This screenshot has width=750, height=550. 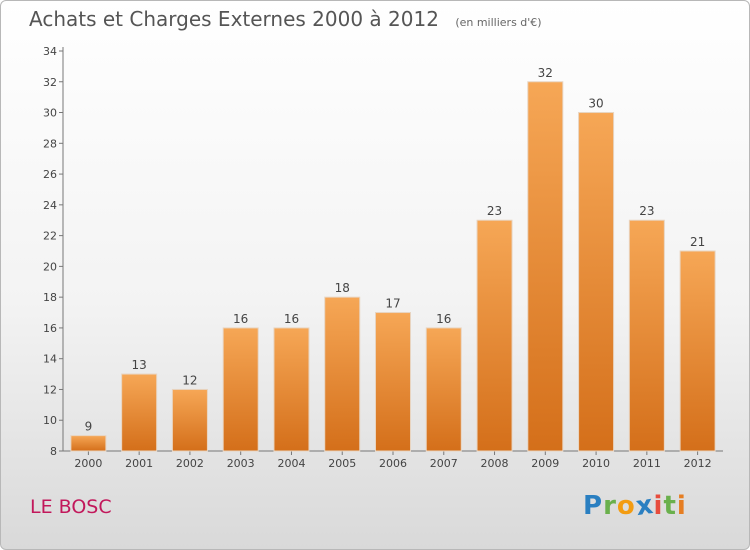 I want to click on bar-2007, so click(x=443, y=389).